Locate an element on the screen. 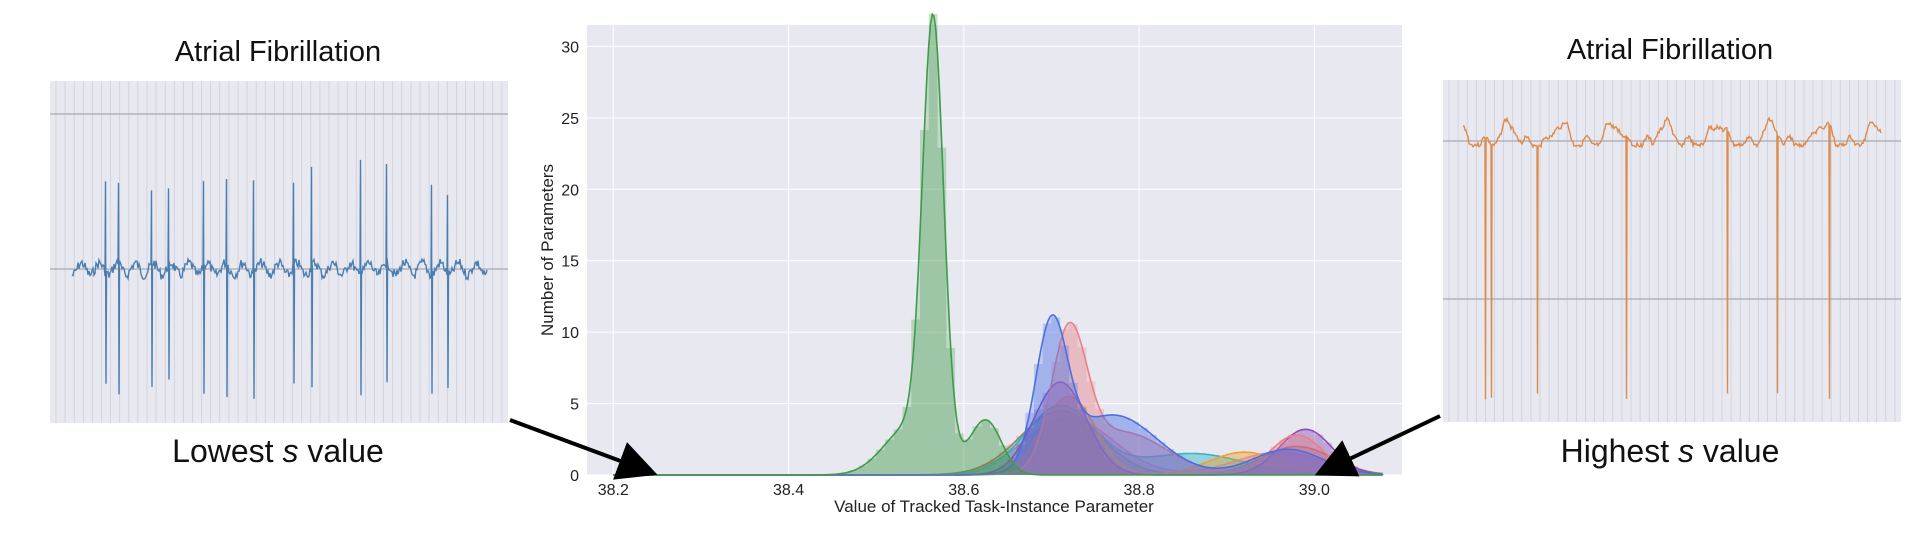  x-tick-label: 38.6 is located at coordinates (963, 490).